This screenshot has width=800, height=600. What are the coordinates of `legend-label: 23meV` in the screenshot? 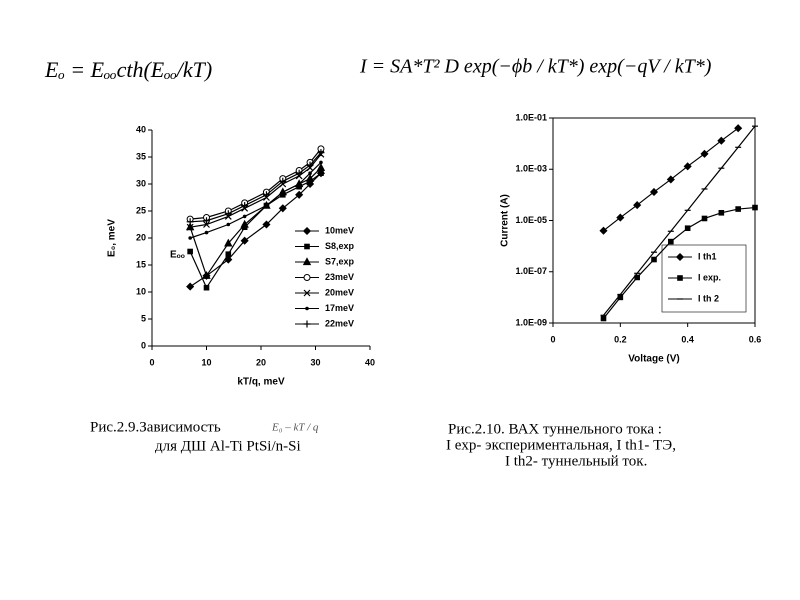 It's located at (339, 277).